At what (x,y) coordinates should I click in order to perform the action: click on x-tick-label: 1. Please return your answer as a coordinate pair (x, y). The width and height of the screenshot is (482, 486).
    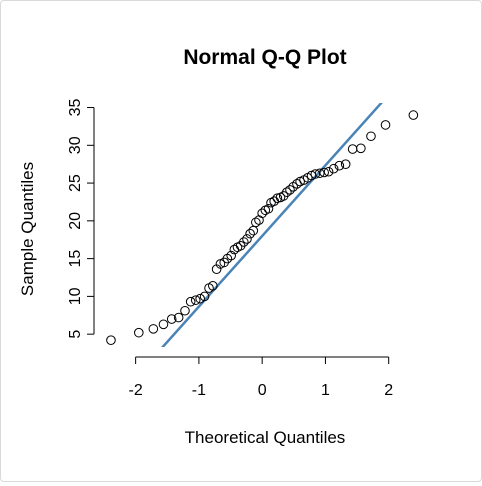
    Looking at the image, I should click on (325, 390).